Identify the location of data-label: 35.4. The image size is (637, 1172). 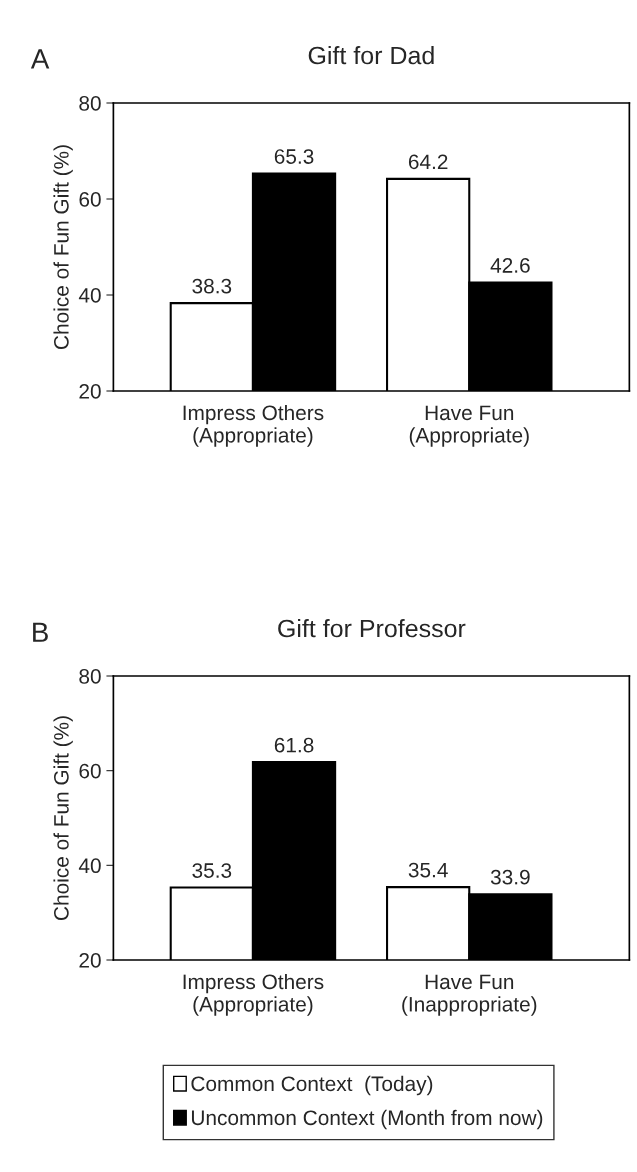
(428, 870).